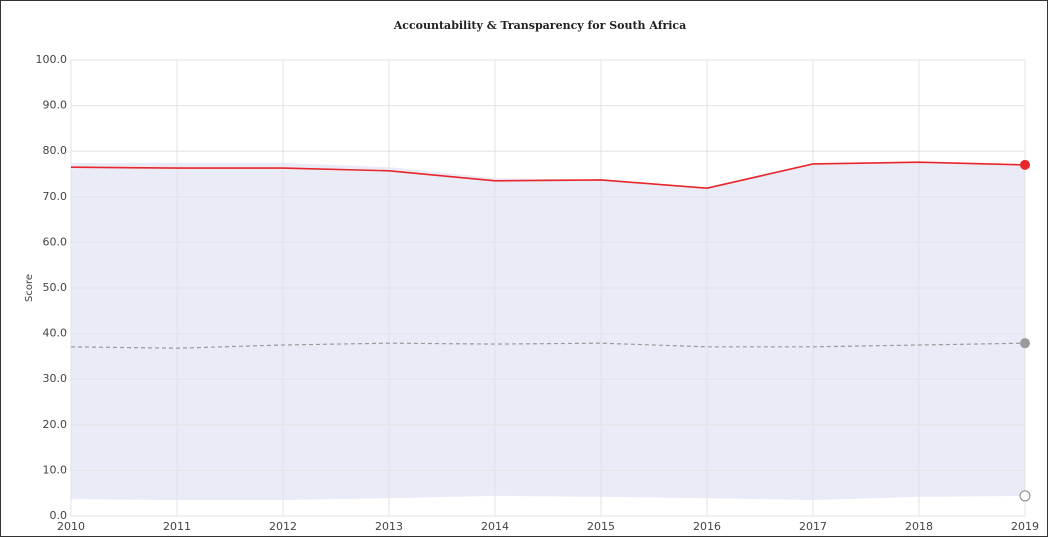 This screenshot has width=1048, height=537. What do you see at coordinates (55, 287) in the screenshot?
I see `y-tick-label: 50.0` at bounding box center [55, 287].